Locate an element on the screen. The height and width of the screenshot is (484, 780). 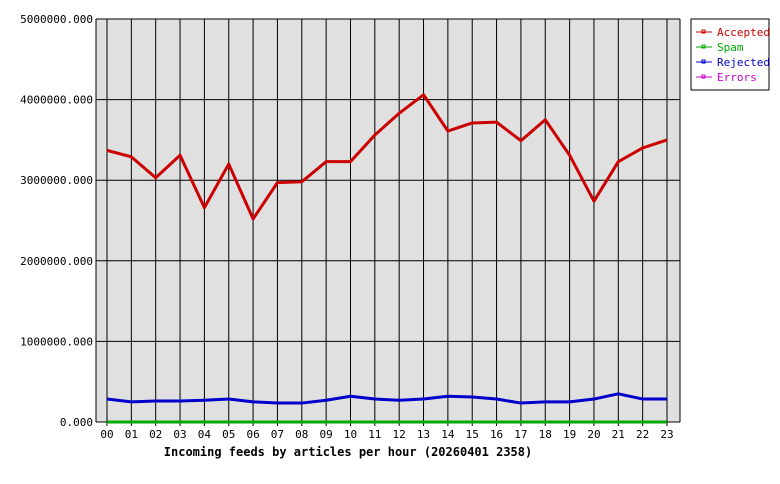
x-tick-label: 02 is located at coordinates (155, 434).